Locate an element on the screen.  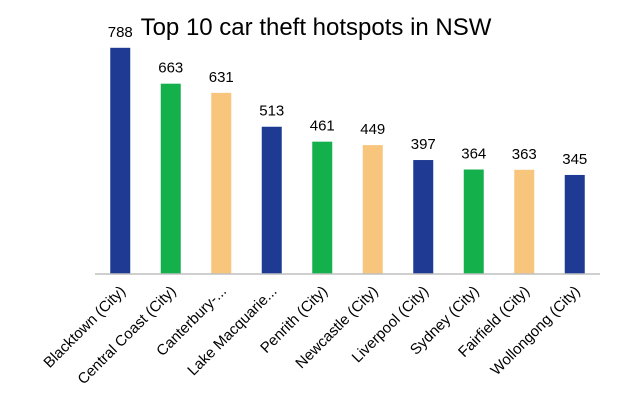
data-label-10: 345 is located at coordinates (574, 159).